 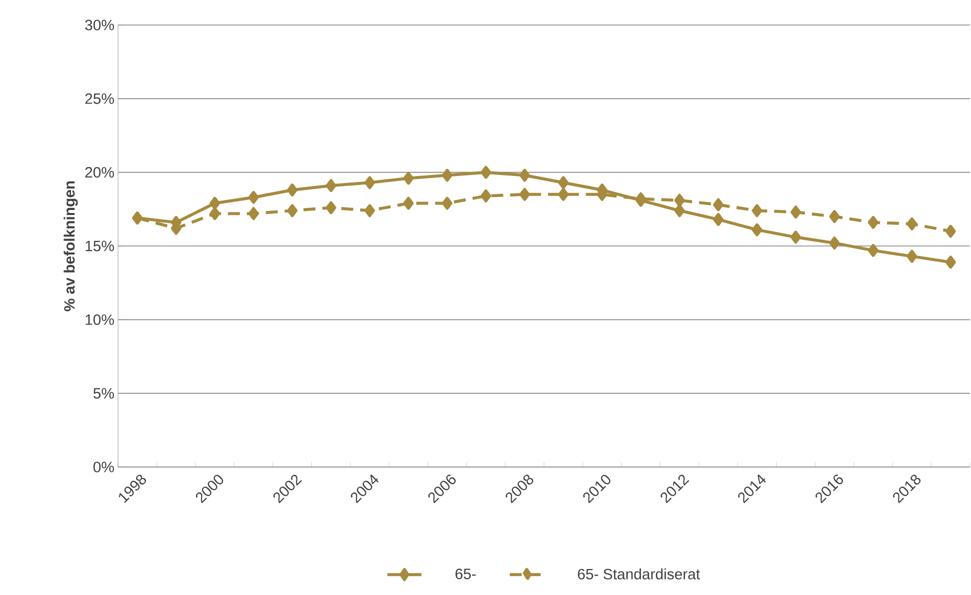 What do you see at coordinates (71, 246) in the screenshot?
I see `y-axis-title: % av befolkningen` at bounding box center [71, 246].